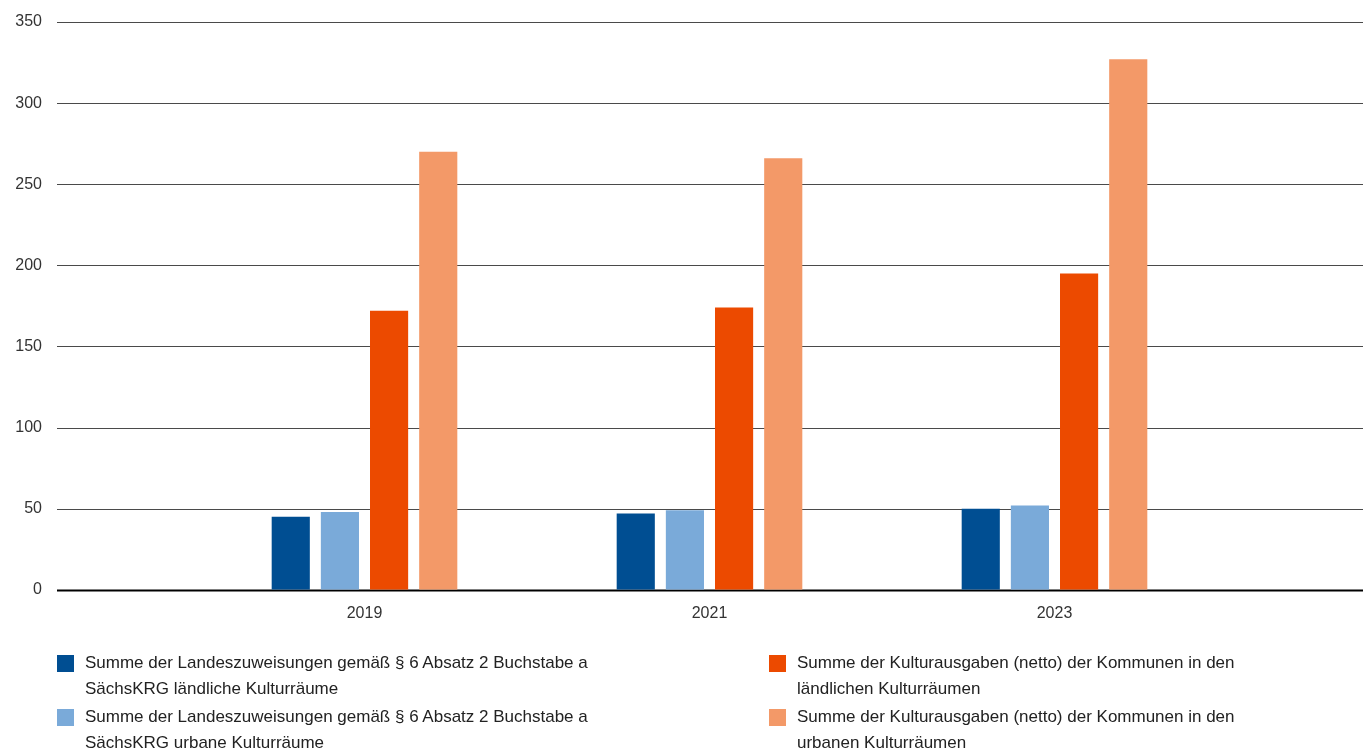 Image resolution: width=1363 pixels, height=753 pixels. What do you see at coordinates (1054, 612) in the screenshot?
I see `x-tick-label: 2023` at bounding box center [1054, 612].